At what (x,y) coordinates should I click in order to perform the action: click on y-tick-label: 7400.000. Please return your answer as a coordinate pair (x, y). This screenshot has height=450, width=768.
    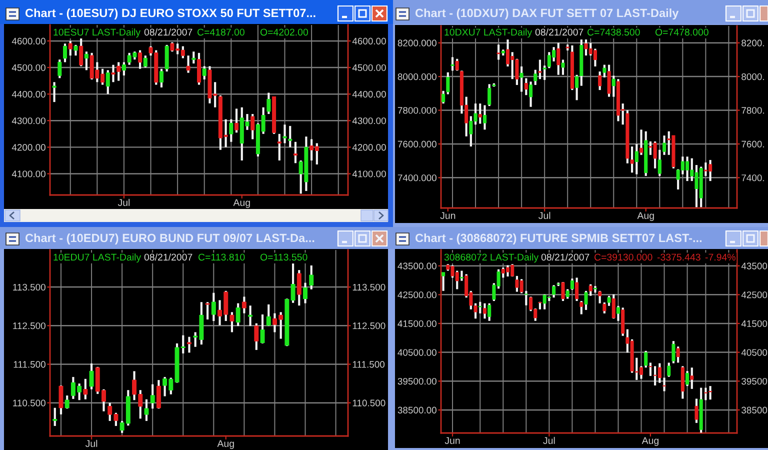
    Looking at the image, I should click on (417, 178).